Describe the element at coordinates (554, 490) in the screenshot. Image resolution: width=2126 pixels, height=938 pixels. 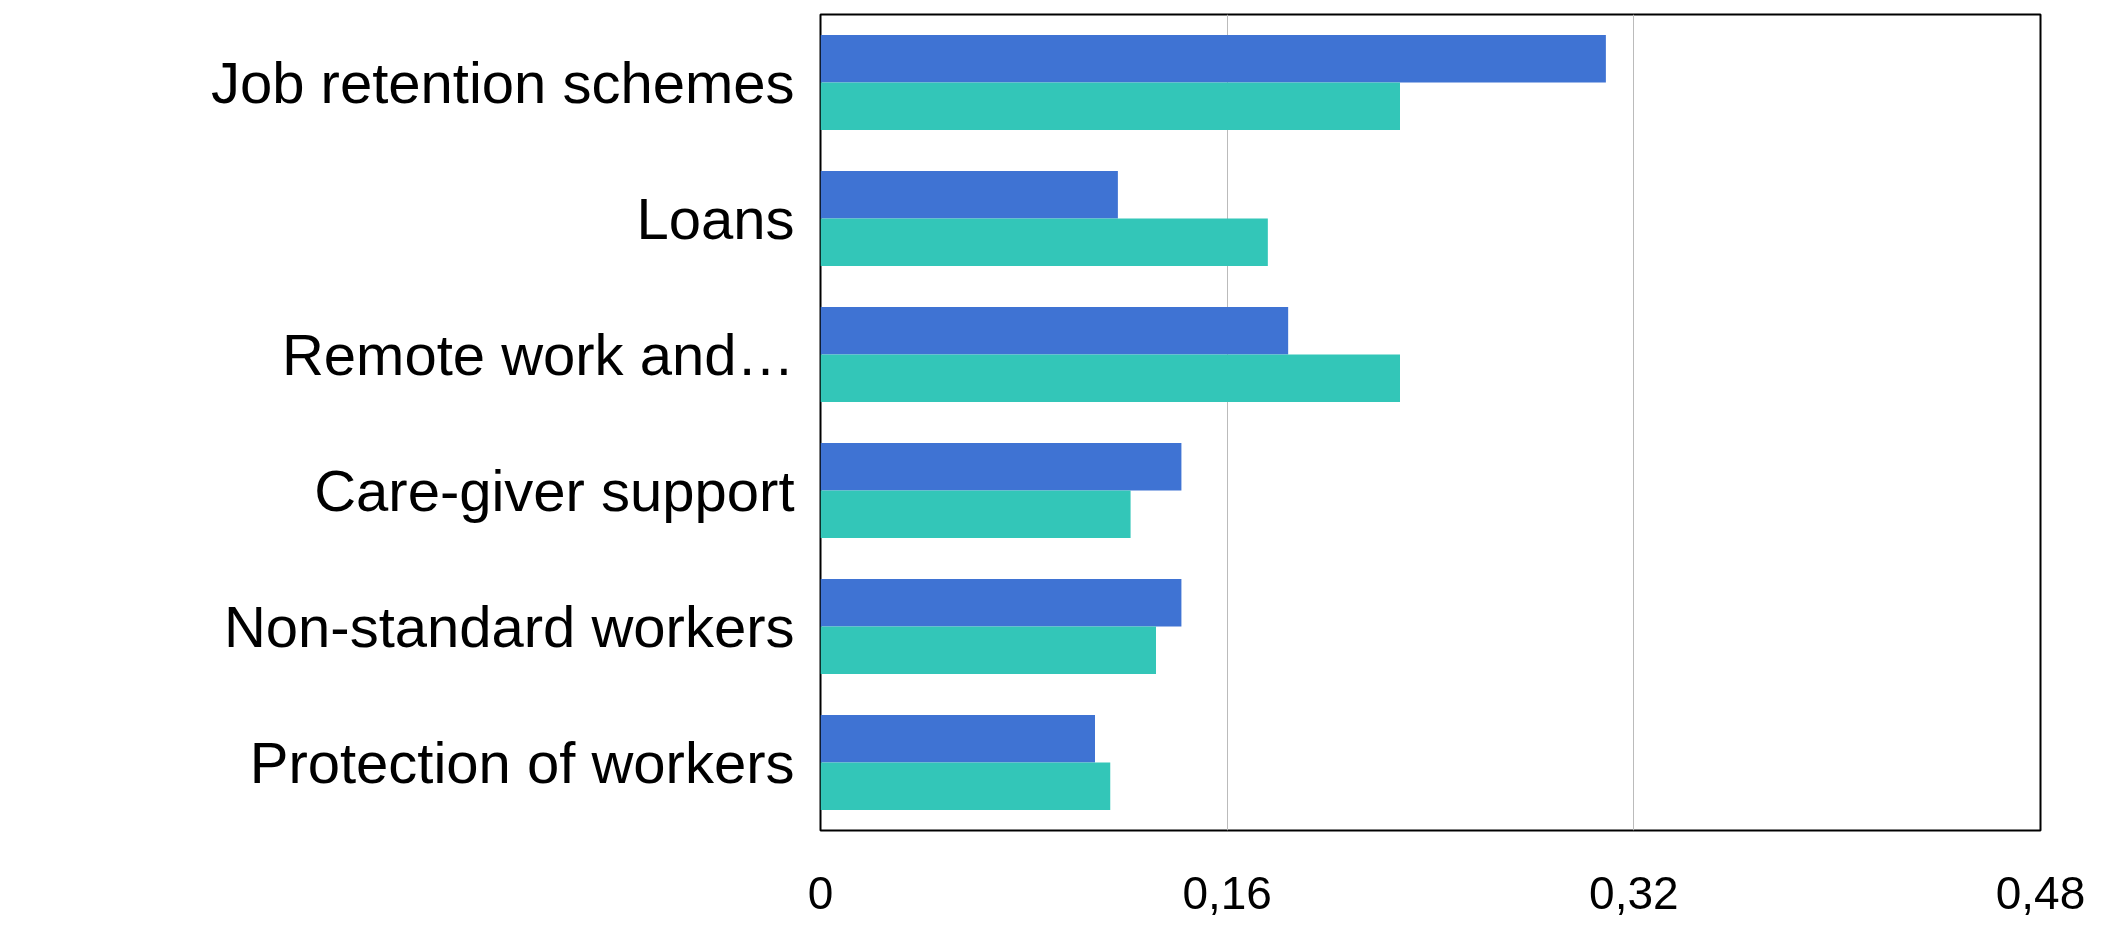
I see `y-tick-label: Care-giver support` at that location.